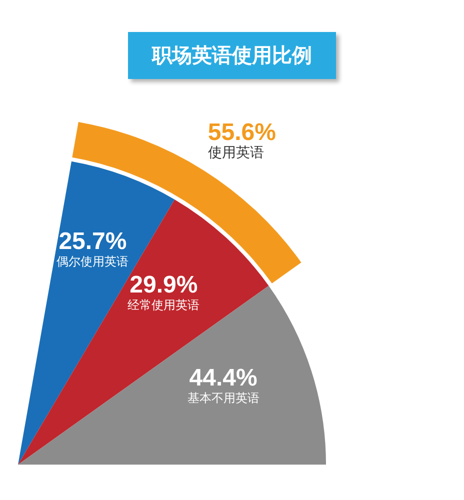  Describe the element at coordinates (92, 242) in the screenshot. I see `data-label: 25.7%` at that location.